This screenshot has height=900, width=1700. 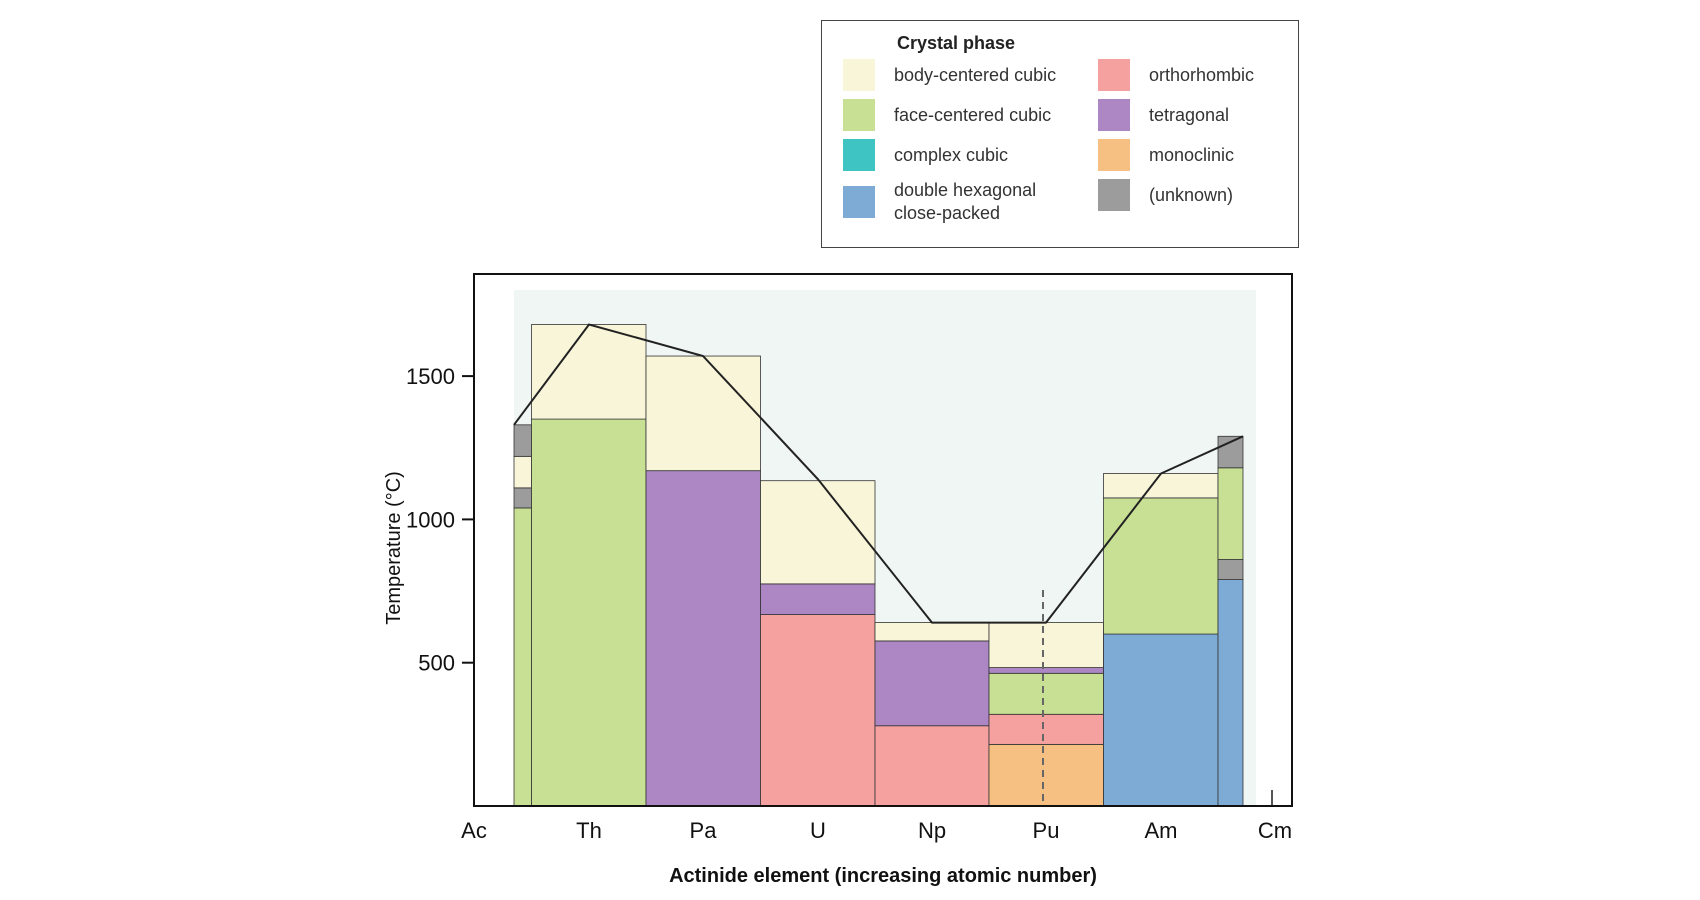 I want to click on y-axis-title: Temperature (°C), so click(x=394, y=548).